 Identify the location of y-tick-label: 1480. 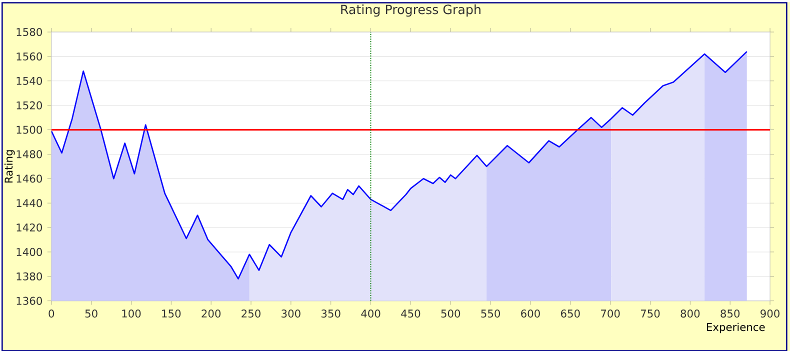
(29, 154).